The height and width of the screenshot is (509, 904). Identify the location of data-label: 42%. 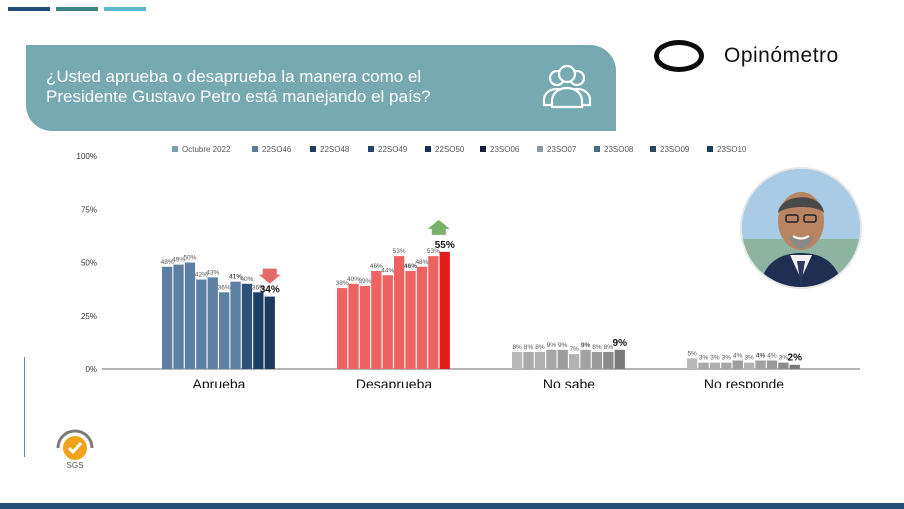
(201, 275).